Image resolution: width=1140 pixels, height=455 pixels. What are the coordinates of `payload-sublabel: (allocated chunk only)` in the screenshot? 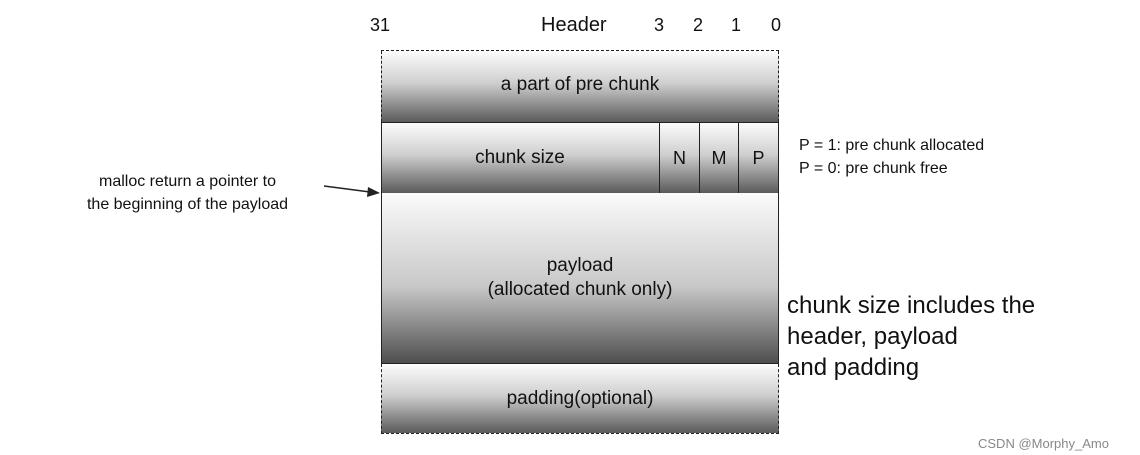 It's located at (580, 289).